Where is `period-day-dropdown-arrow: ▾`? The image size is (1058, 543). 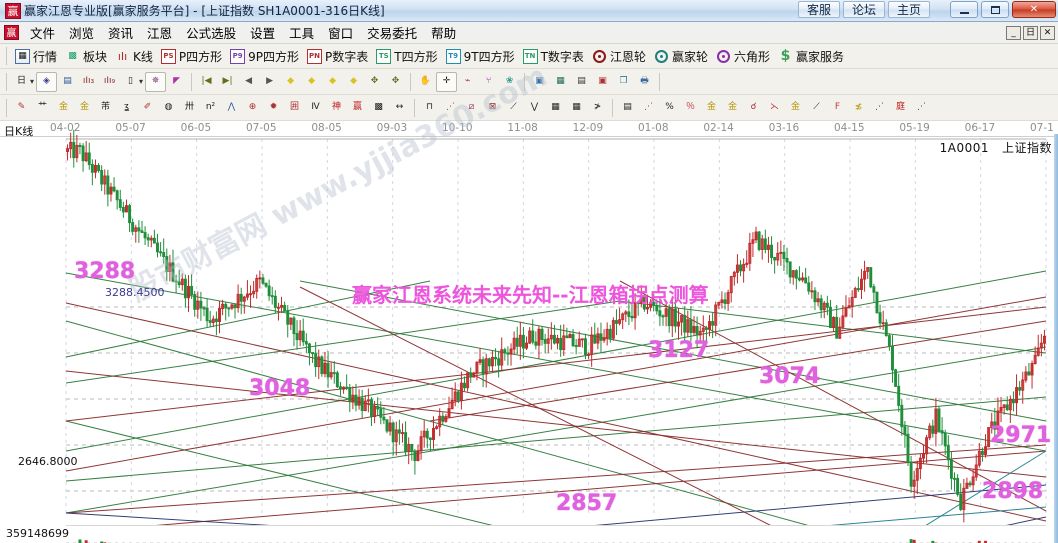 period-day-dropdown-arrow: ▾ is located at coordinates (32, 81).